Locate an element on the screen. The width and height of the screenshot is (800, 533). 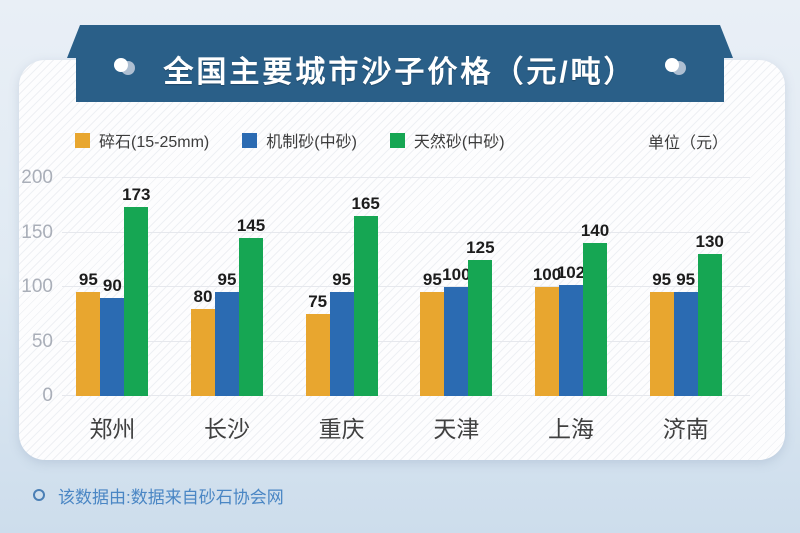
bar-group-长沙: 80 95 145 is located at coordinates (227, 287).